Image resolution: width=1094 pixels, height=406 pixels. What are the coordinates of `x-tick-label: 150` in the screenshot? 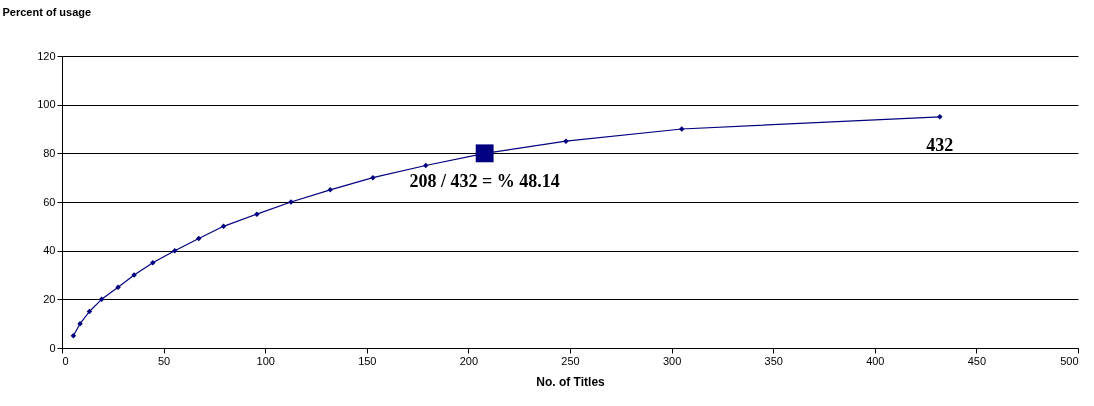 It's located at (367, 360).